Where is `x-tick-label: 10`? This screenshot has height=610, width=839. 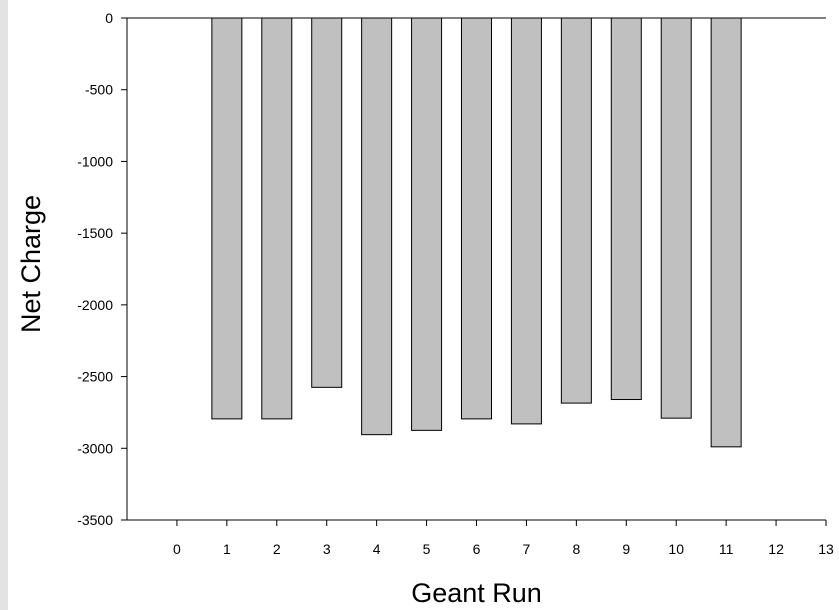 x-tick-label: 10 is located at coordinates (676, 549).